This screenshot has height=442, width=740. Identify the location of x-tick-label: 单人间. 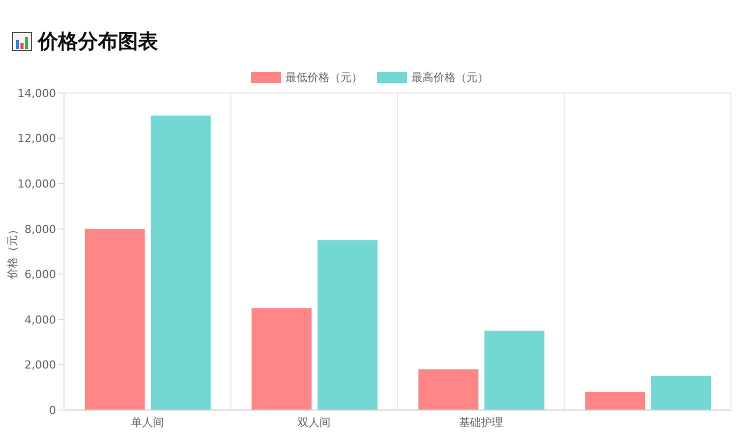
(147, 422).